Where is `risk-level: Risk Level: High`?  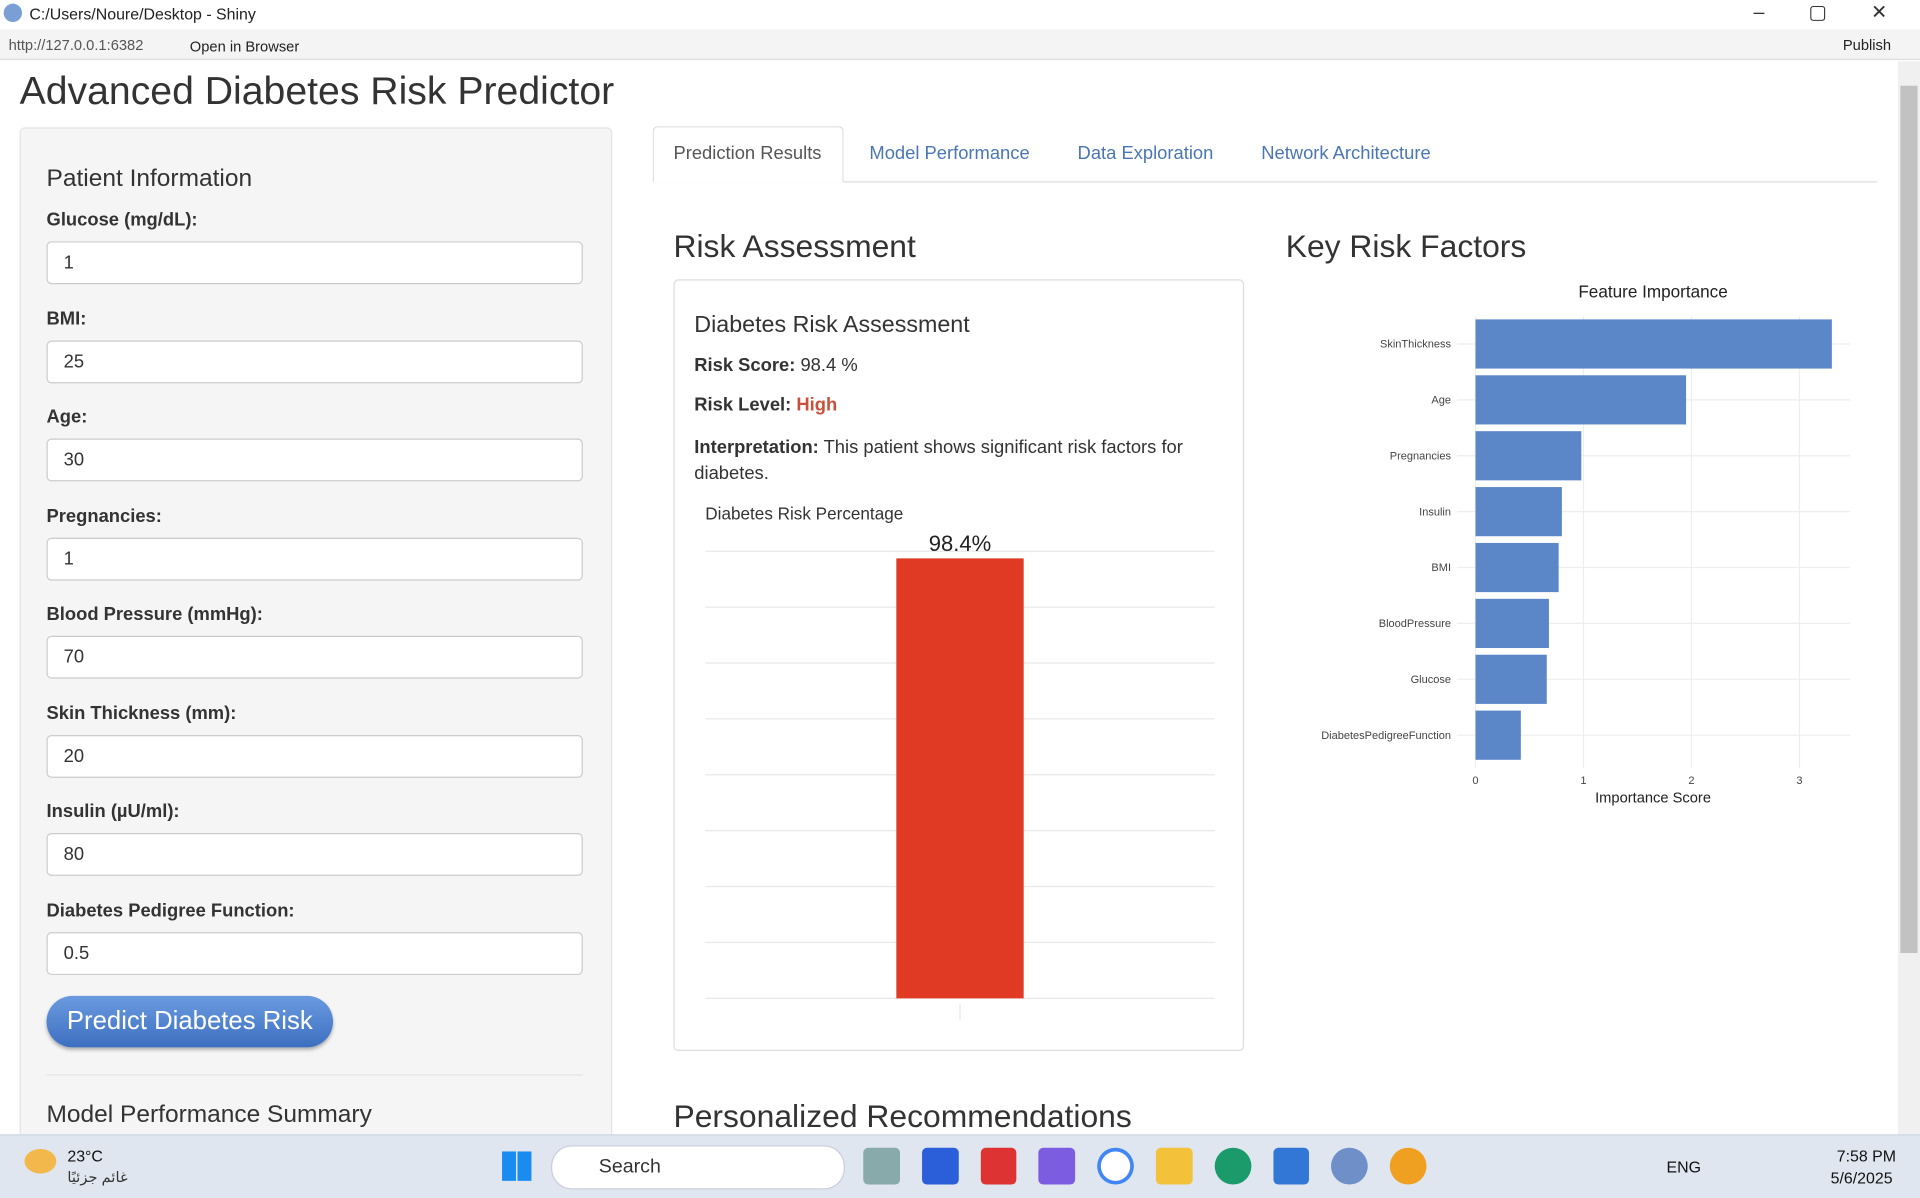
risk-level: Risk Level: High is located at coordinates (765, 404).